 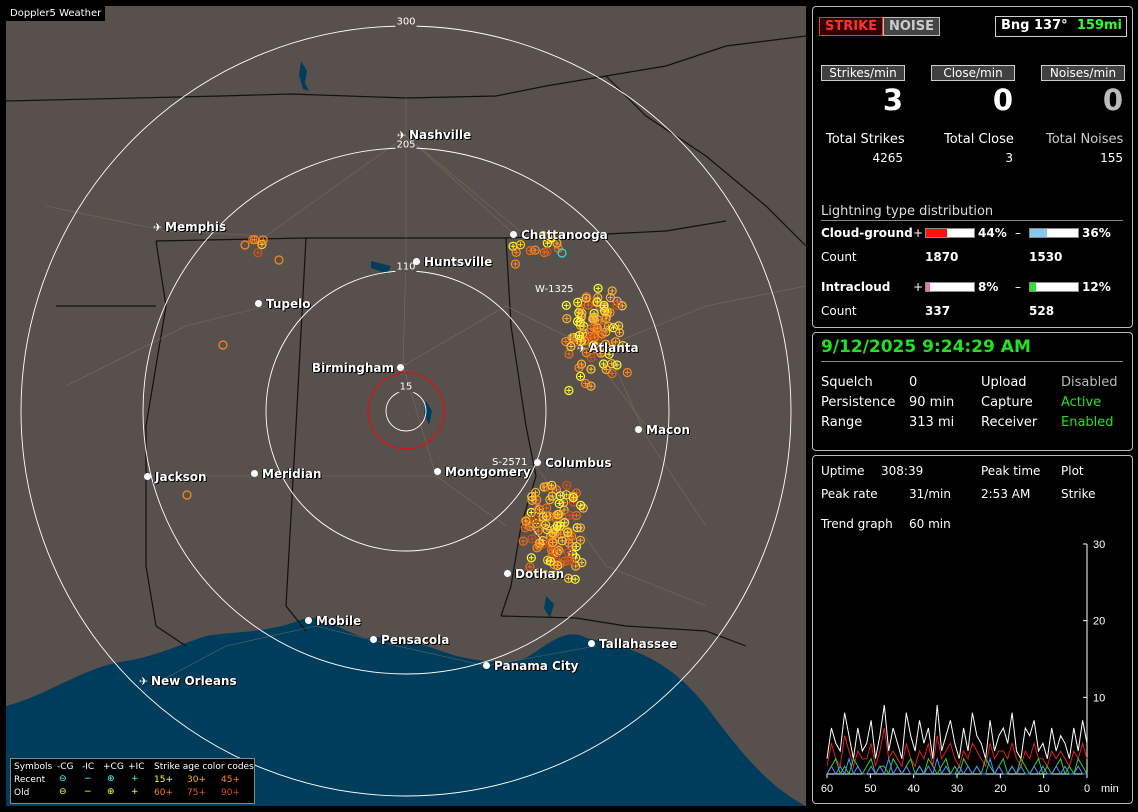 What do you see at coordinates (440, 135) in the screenshot?
I see `city-label: Nashville` at bounding box center [440, 135].